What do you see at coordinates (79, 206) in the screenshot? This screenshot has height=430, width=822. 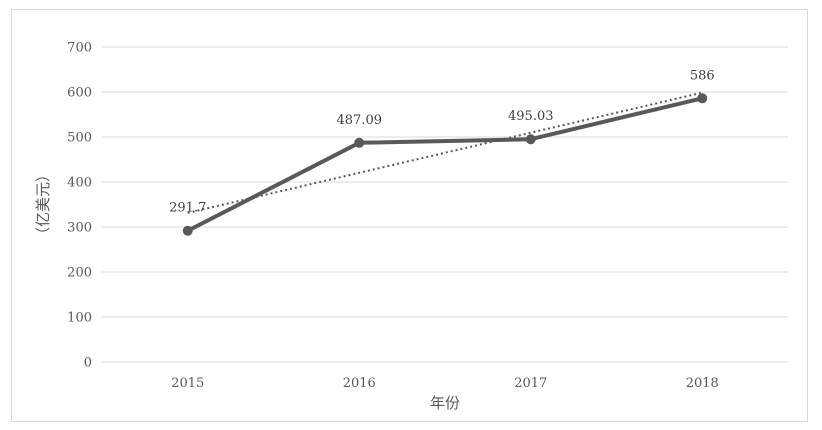 I see `y-axis-ticks: 0 100 200 300 400 500 600 700` at bounding box center [79, 206].